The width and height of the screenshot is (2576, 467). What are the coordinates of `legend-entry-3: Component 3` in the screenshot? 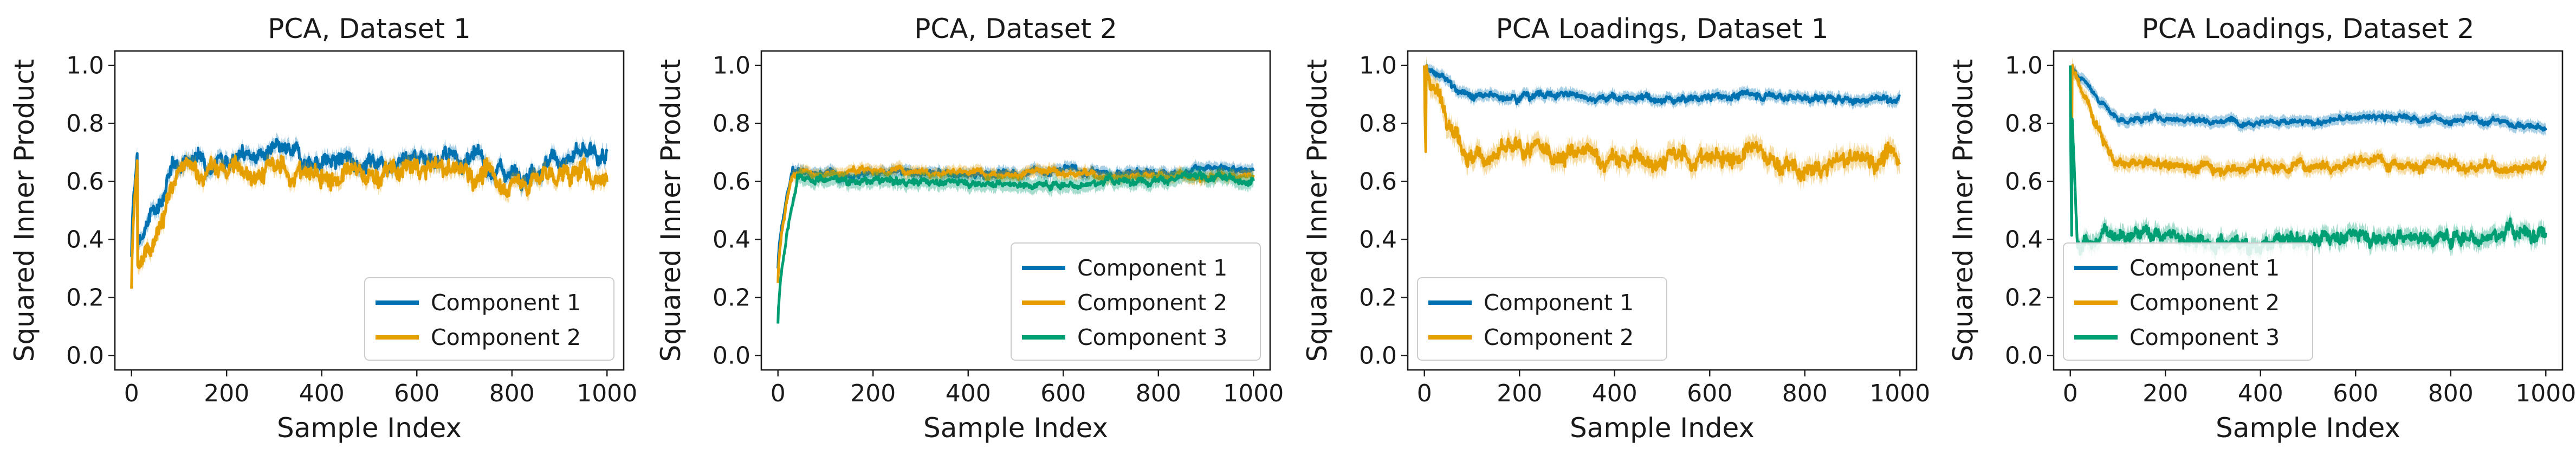 It's located at (2205, 337).